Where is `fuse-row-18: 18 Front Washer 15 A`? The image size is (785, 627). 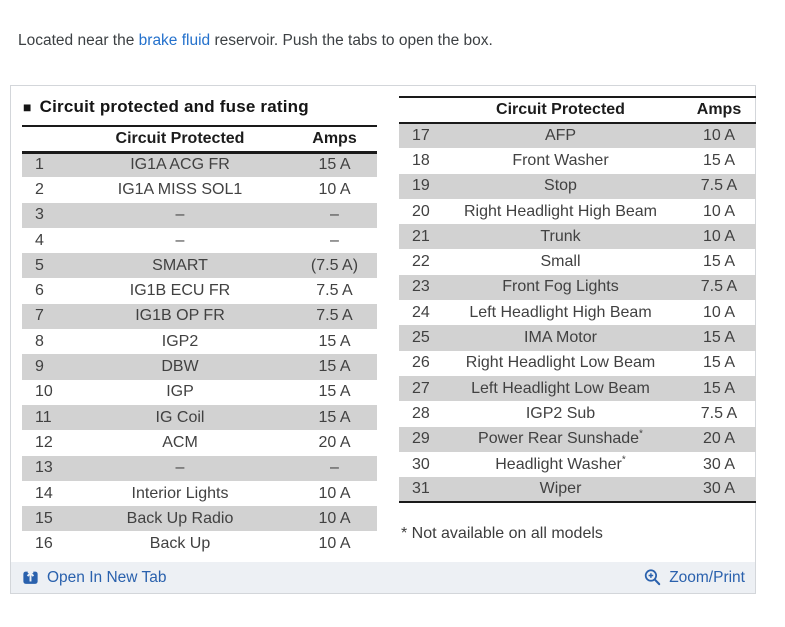 fuse-row-18: 18 Front Washer 15 A is located at coordinates (577, 160).